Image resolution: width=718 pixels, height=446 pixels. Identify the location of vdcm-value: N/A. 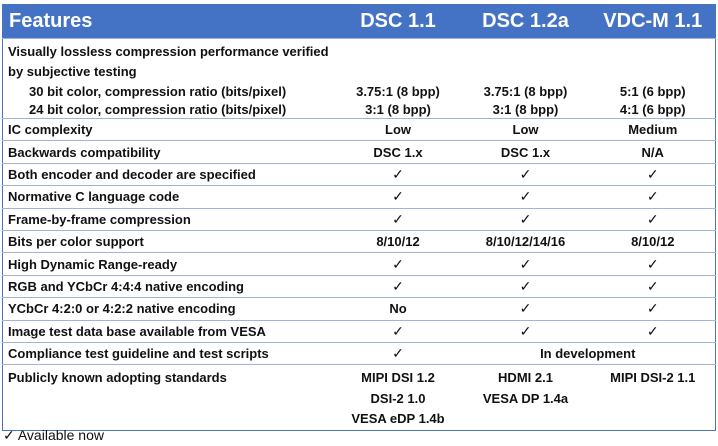
(653, 152).